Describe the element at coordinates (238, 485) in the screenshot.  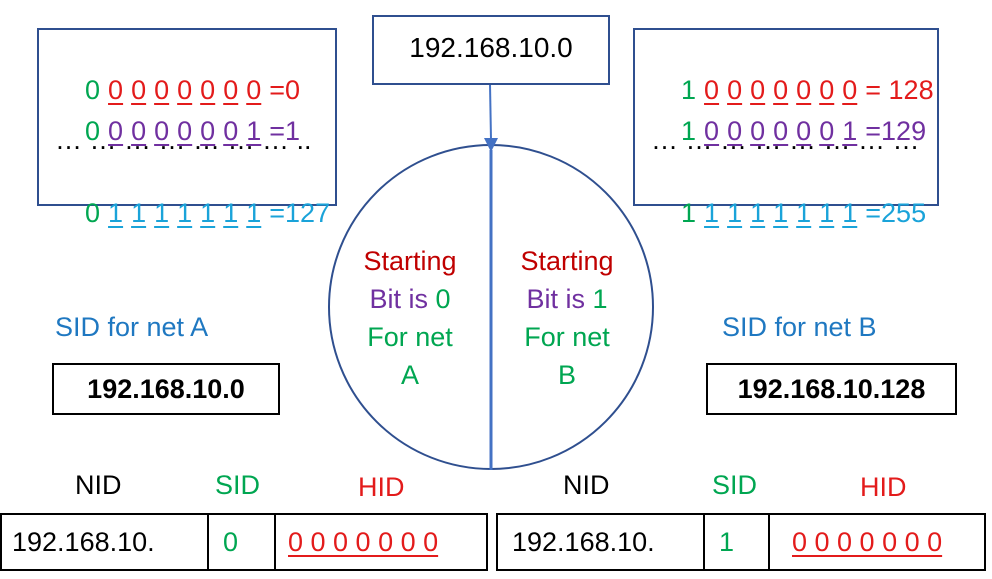
I see `sid-label-a: SID` at that location.